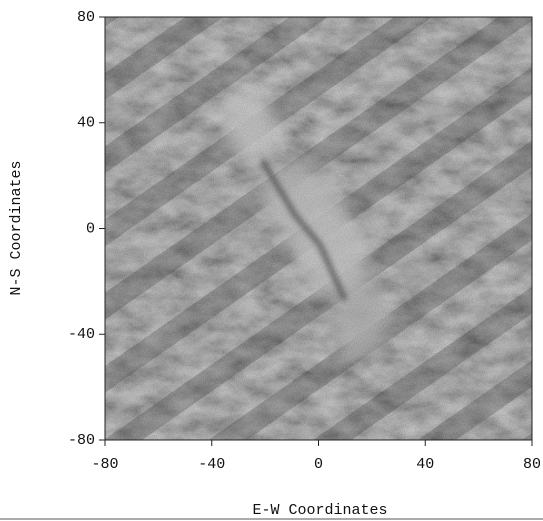  What do you see at coordinates (319, 510) in the screenshot?
I see `x-axis-title: E-W Coordinates` at bounding box center [319, 510].